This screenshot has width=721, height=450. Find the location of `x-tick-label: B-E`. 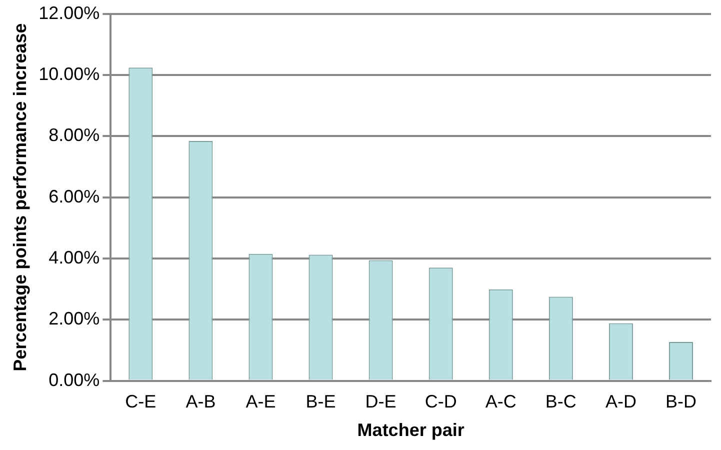

x-tick-label: B-E is located at coordinates (321, 402).